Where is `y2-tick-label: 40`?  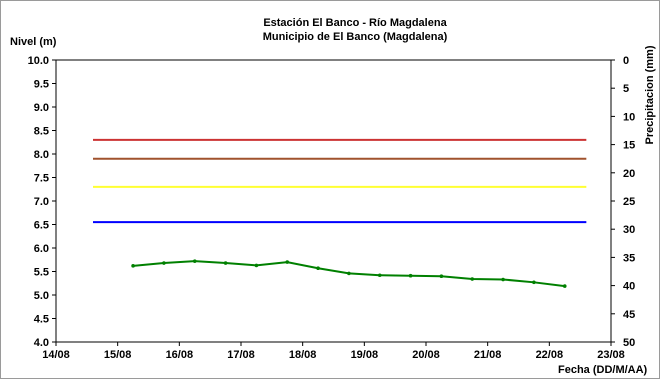
y2-tick-label: 40 is located at coordinates (629, 287).